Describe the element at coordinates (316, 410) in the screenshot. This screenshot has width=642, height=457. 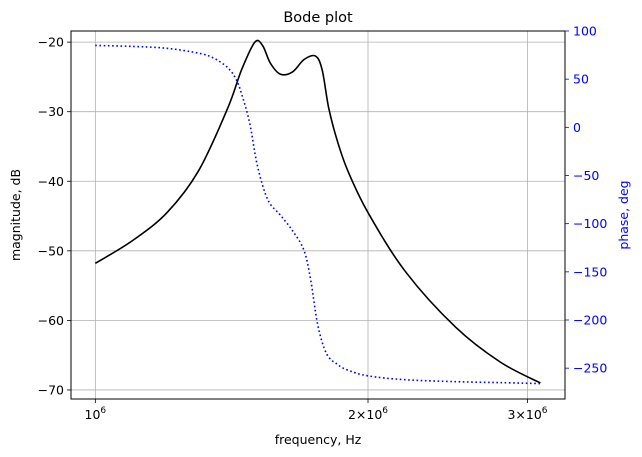
I see `x-axis-ticks: 106 2×106 3×106` at that location.